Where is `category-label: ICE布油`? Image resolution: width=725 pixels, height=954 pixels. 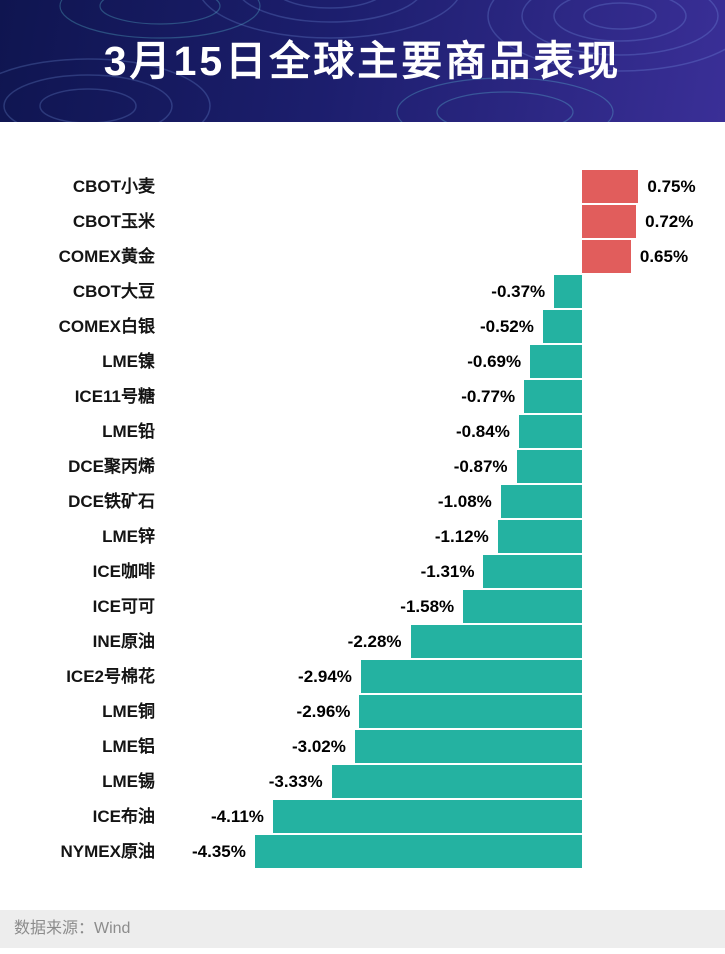 category-label: ICE布油 is located at coordinates (123, 816).